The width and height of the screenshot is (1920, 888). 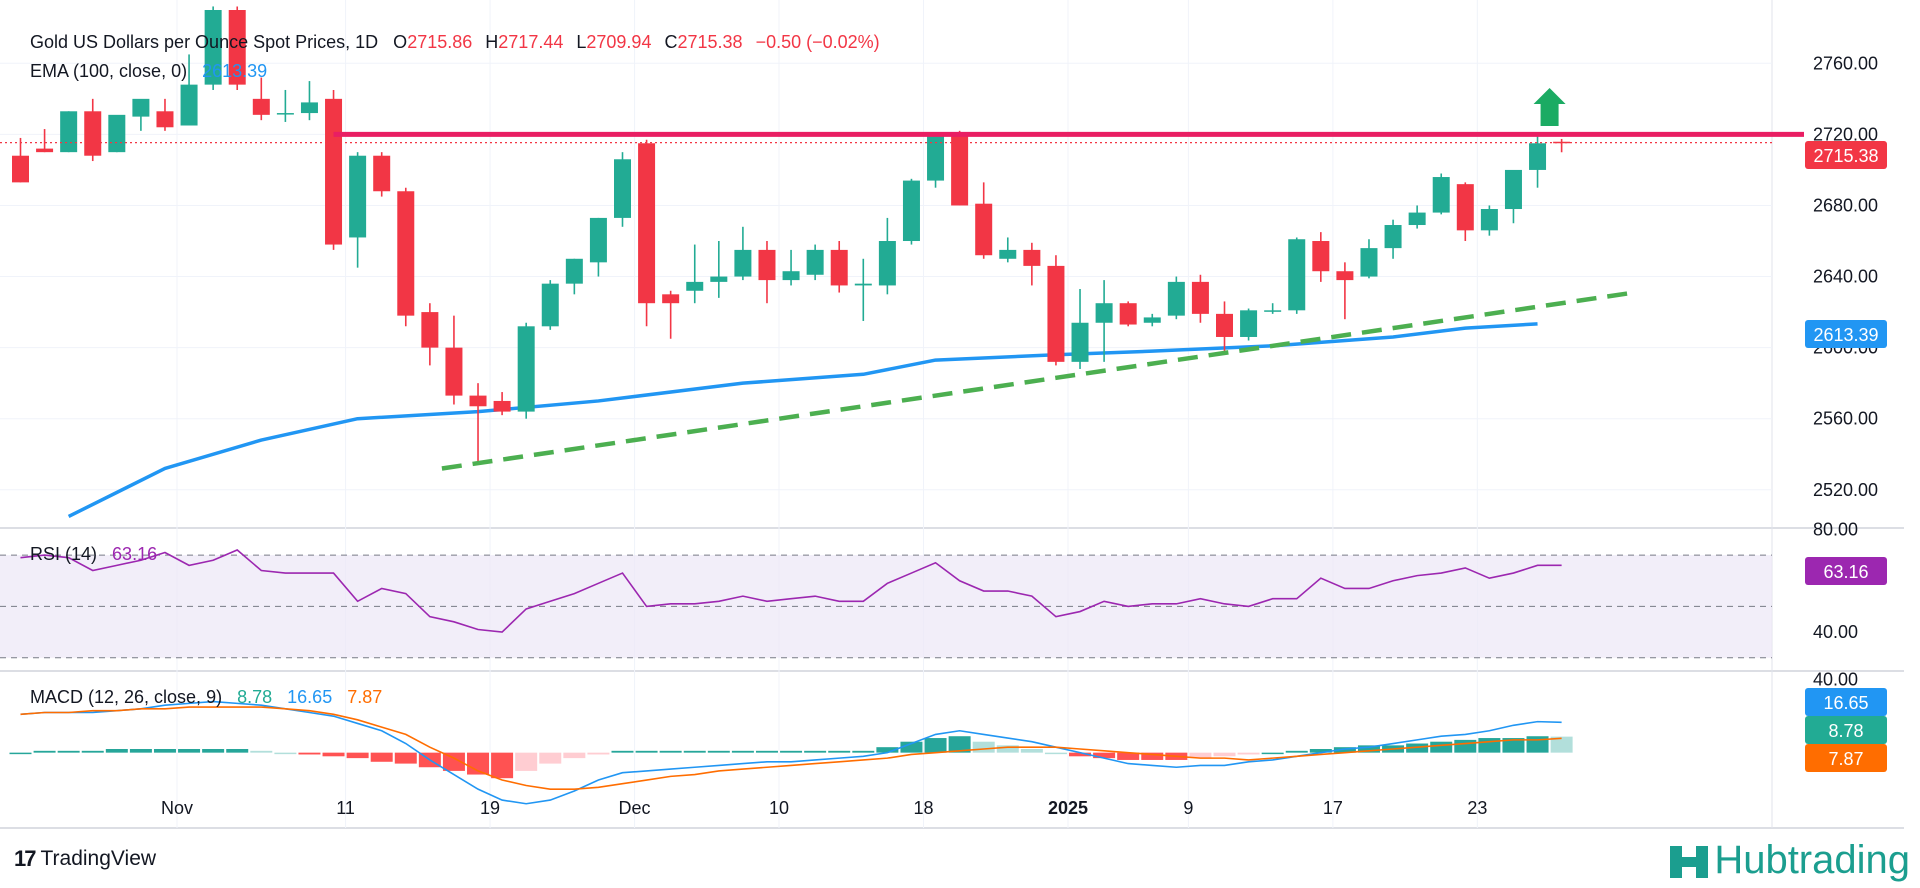 I want to click on macd-tick-label: 40.00, so click(x=1835, y=680).